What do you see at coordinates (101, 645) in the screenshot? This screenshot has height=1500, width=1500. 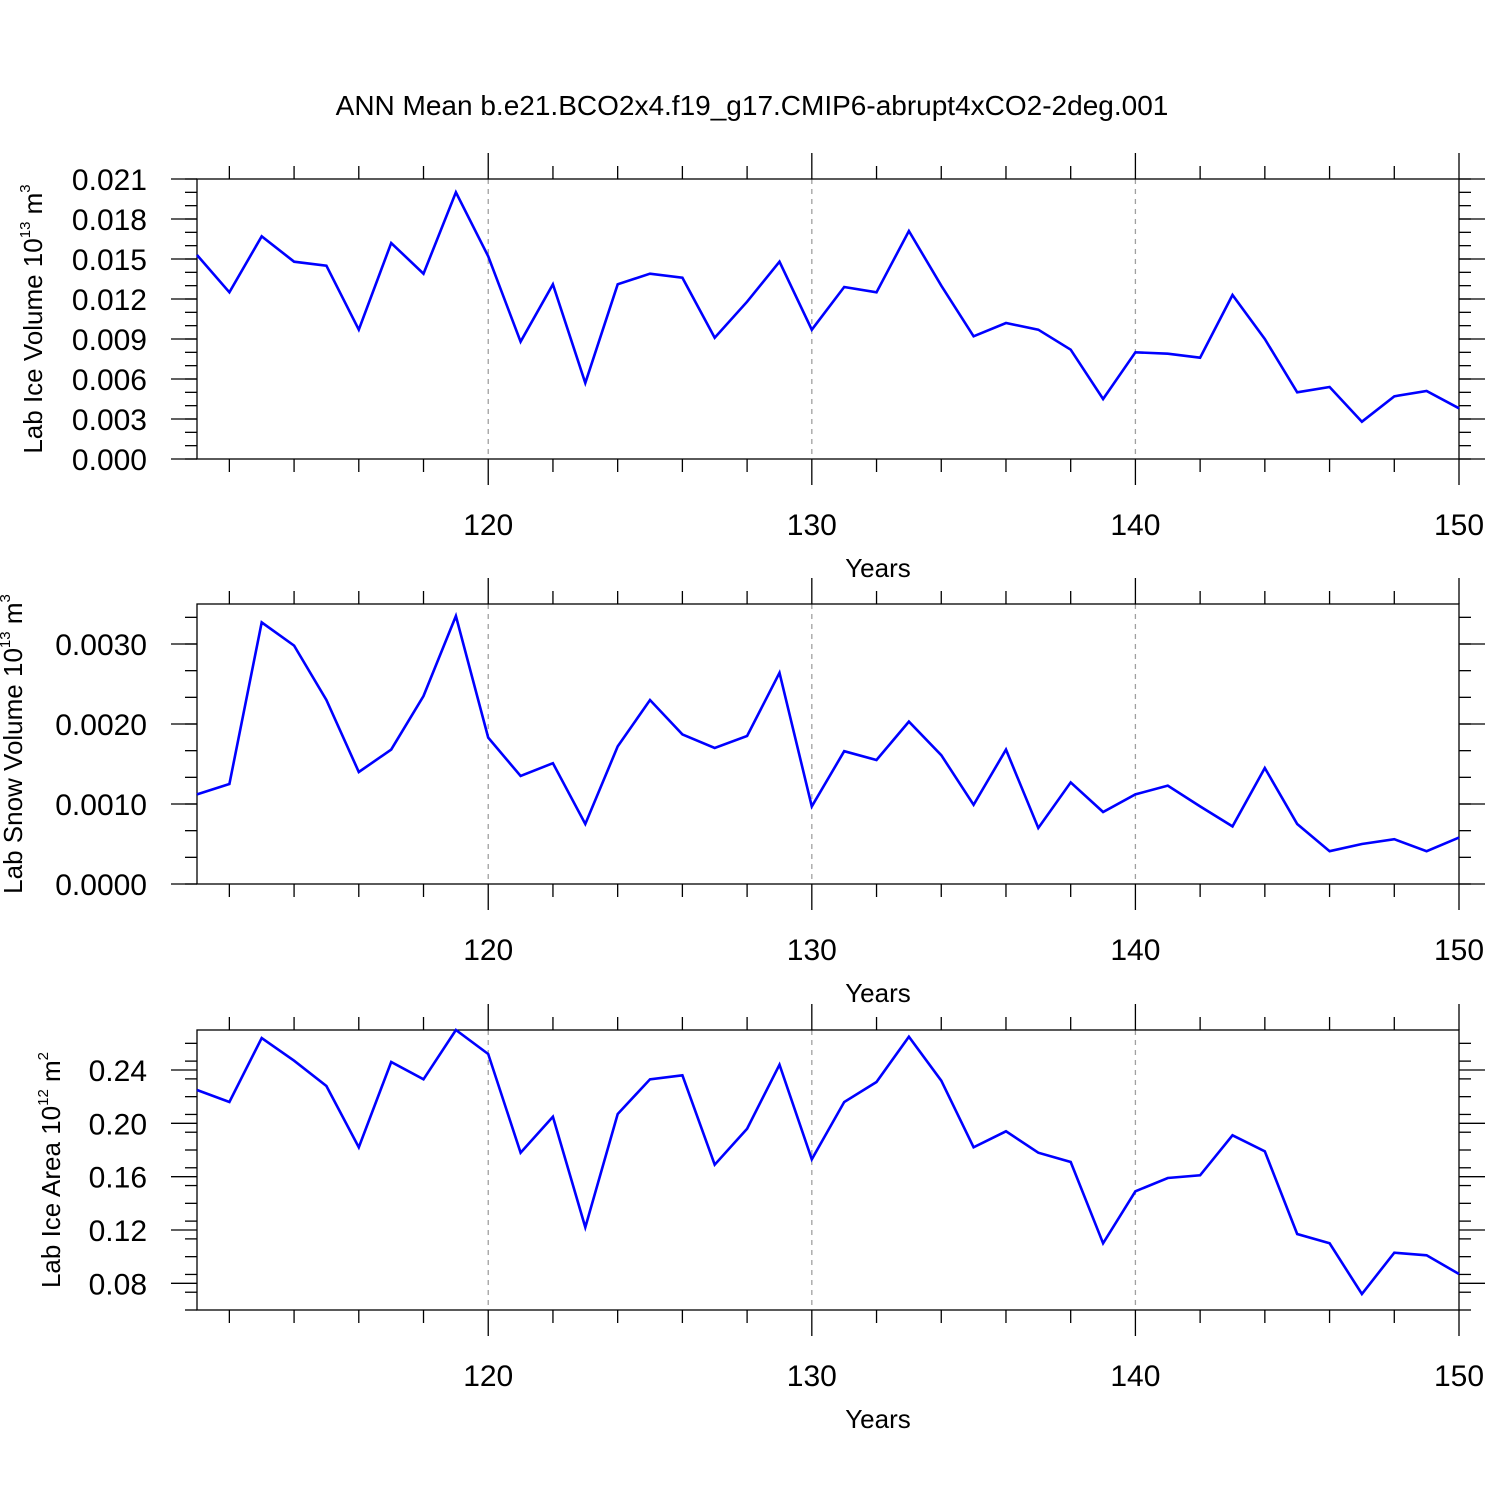 I see `y-tick-label: 0.0030` at bounding box center [101, 645].